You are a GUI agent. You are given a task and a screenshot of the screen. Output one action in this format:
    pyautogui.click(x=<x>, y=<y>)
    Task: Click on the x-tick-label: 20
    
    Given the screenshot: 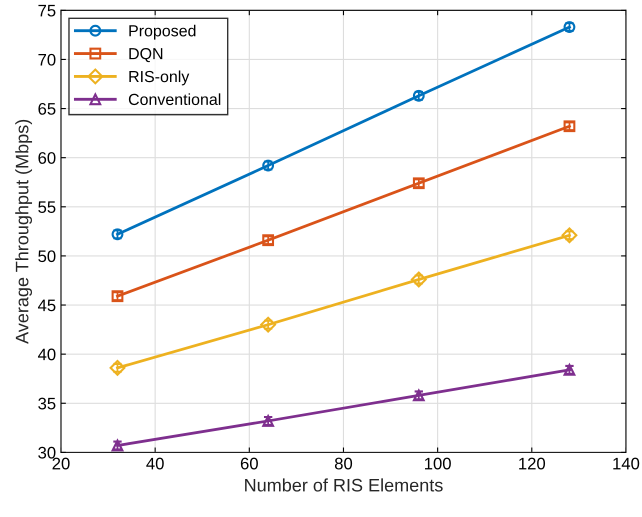 What is the action you would take?
    pyautogui.click(x=61, y=464)
    